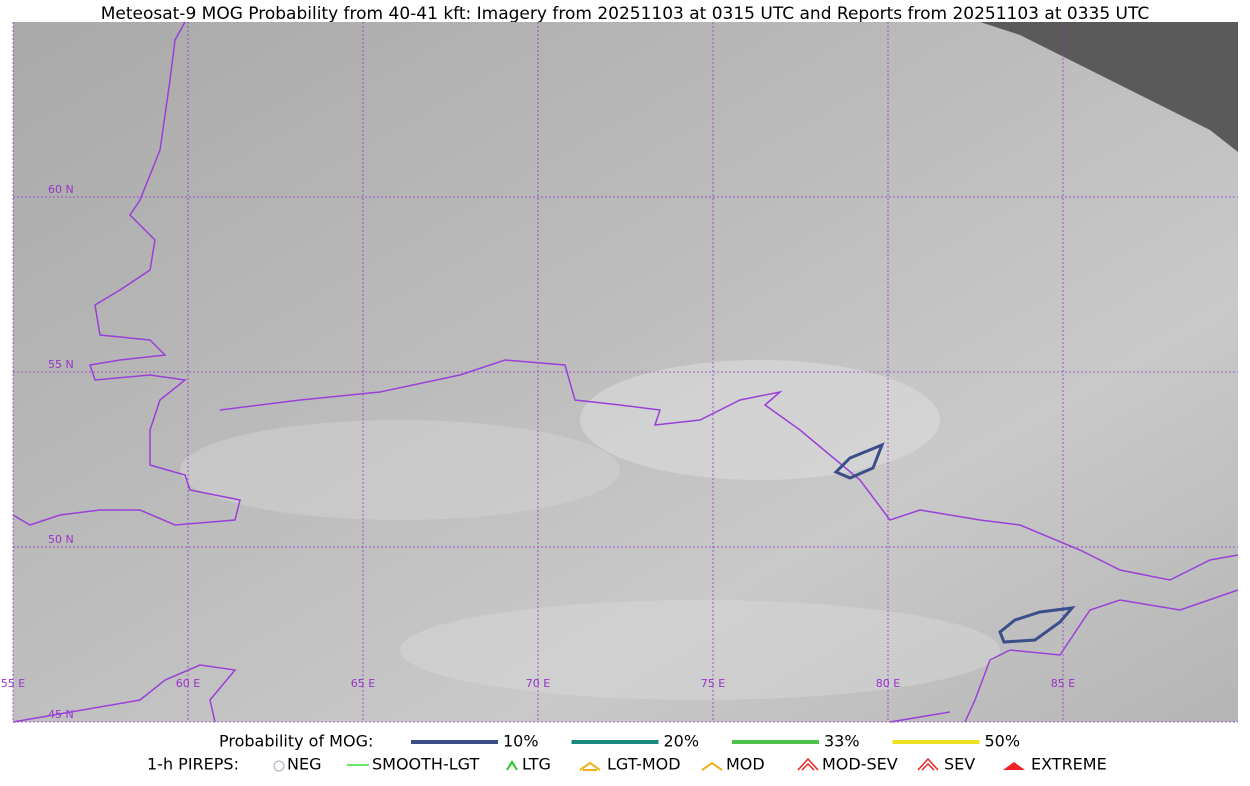 The image size is (1250, 786). Describe the element at coordinates (928, 764) in the screenshot. I see `sev-icon` at that location.